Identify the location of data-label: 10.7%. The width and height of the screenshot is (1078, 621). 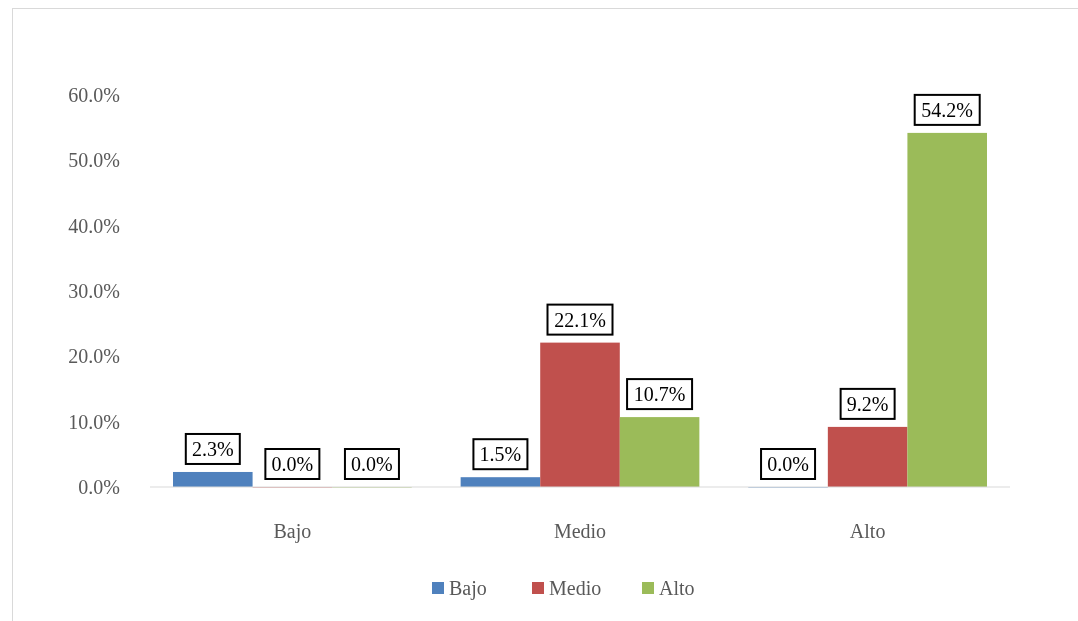
(659, 394).